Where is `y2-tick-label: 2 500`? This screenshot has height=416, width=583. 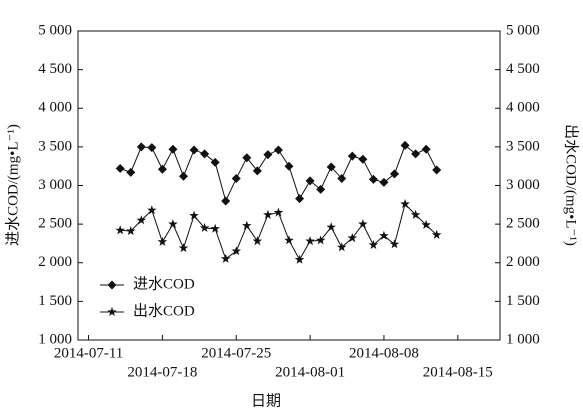
y2-tick-label: 2 500 is located at coordinates (523, 224).